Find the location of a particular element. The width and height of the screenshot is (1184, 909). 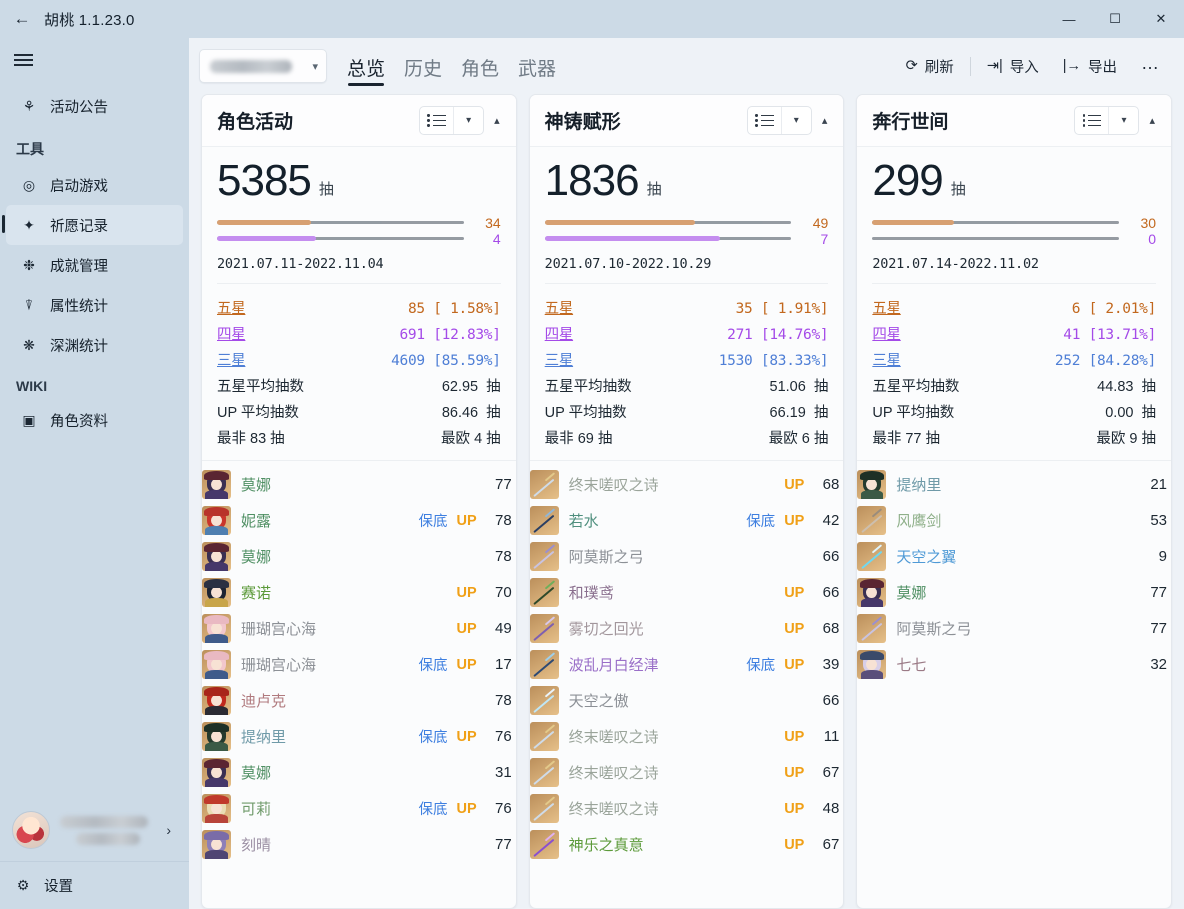

item-pull-count: 48 is located at coordinates (831, 809).